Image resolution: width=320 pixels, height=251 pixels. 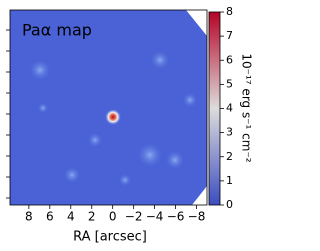 I want to click on colorbar-tick-label: 5, so click(x=229, y=83).